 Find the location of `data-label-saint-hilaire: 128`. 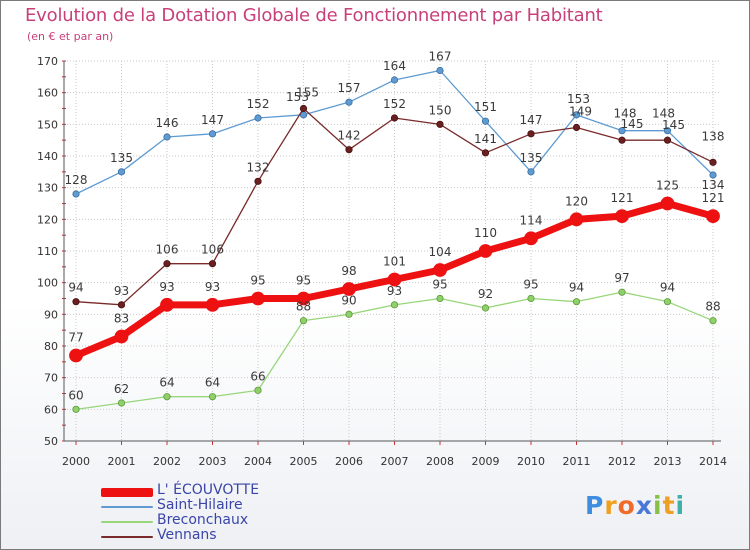

data-label-saint-hilaire: 128 is located at coordinates (76, 180).